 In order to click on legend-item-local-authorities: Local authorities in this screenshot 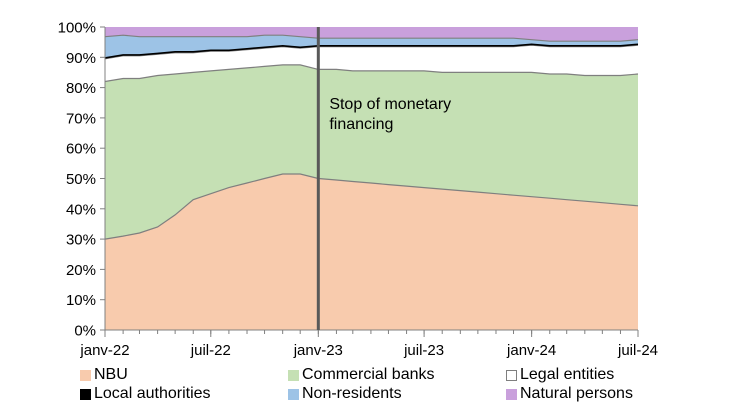, I will do `click(145, 394)`.